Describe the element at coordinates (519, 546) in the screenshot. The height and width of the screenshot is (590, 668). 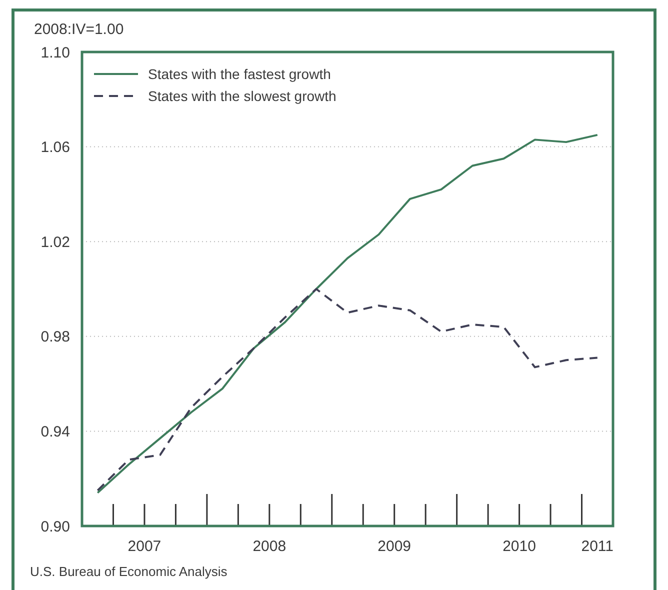
I see `x-tick-label: 2010` at that location.